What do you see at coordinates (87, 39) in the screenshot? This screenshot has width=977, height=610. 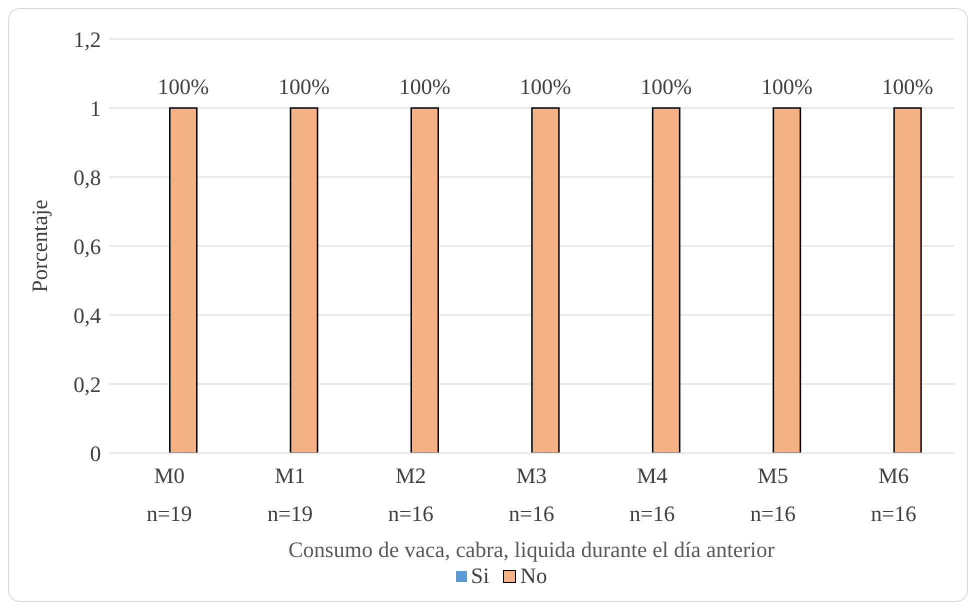 I see `y-tick-label: 1,2` at bounding box center [87, 39].